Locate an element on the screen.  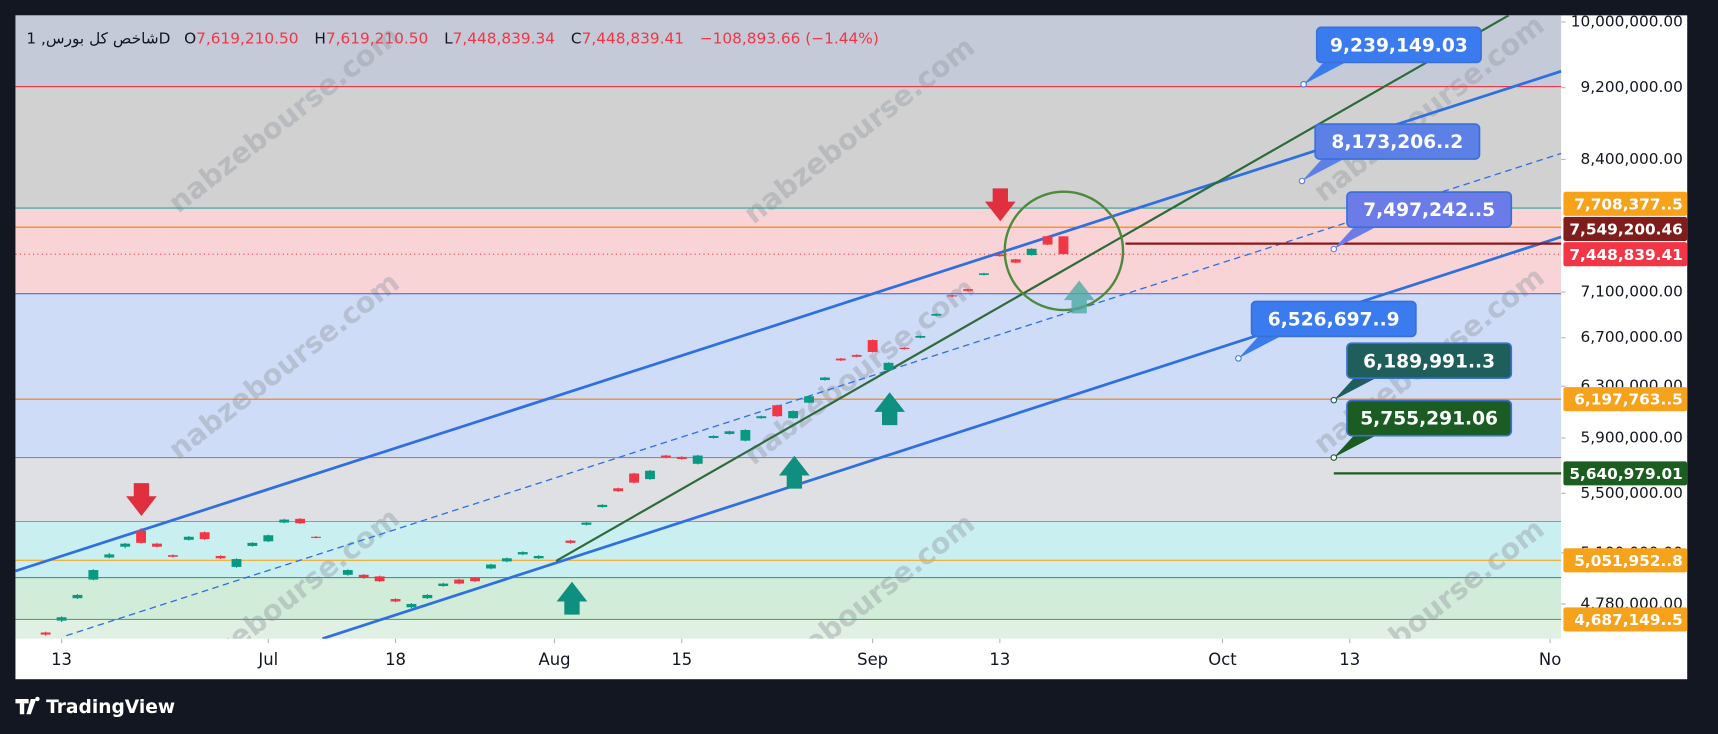
change: −108,893.66 (−1.44%) is located at coordinates (789, 38).